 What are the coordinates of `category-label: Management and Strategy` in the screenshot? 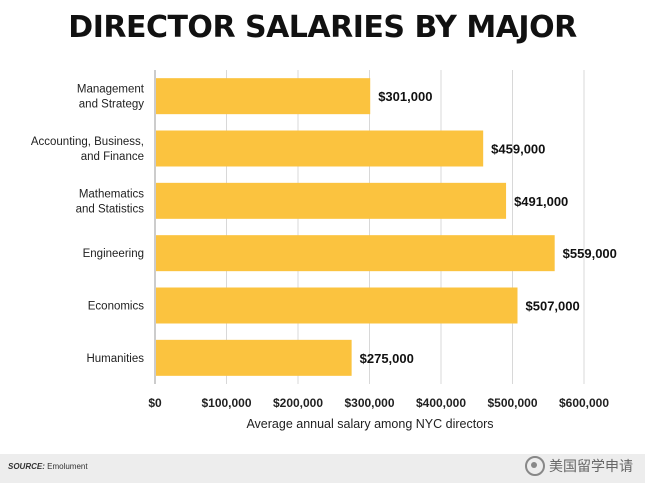 It's located at (111, 97).